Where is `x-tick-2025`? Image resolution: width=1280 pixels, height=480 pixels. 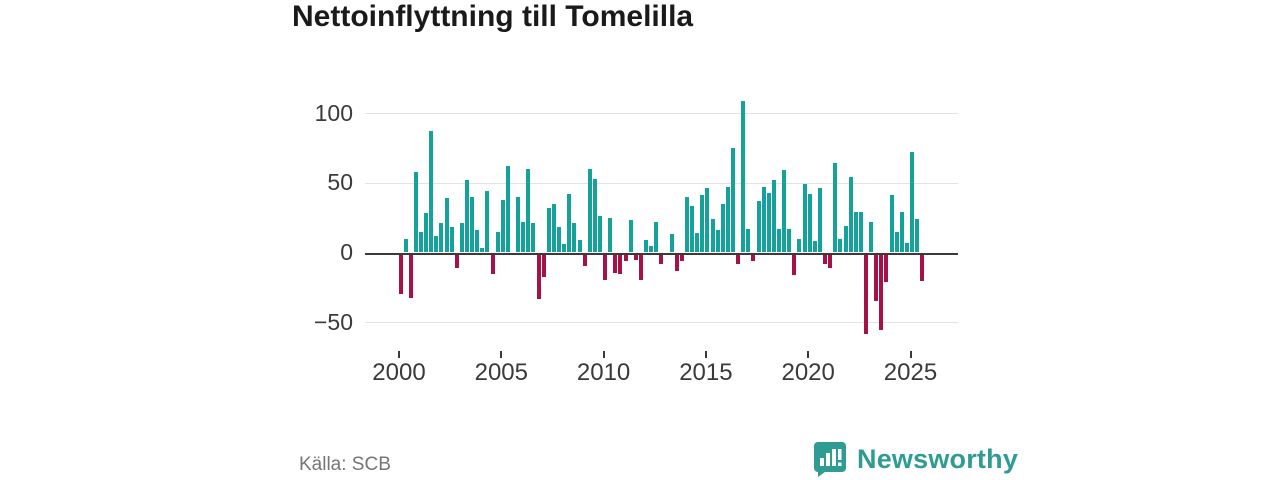
x-tick-2025 is located at coordinates (910, 354).